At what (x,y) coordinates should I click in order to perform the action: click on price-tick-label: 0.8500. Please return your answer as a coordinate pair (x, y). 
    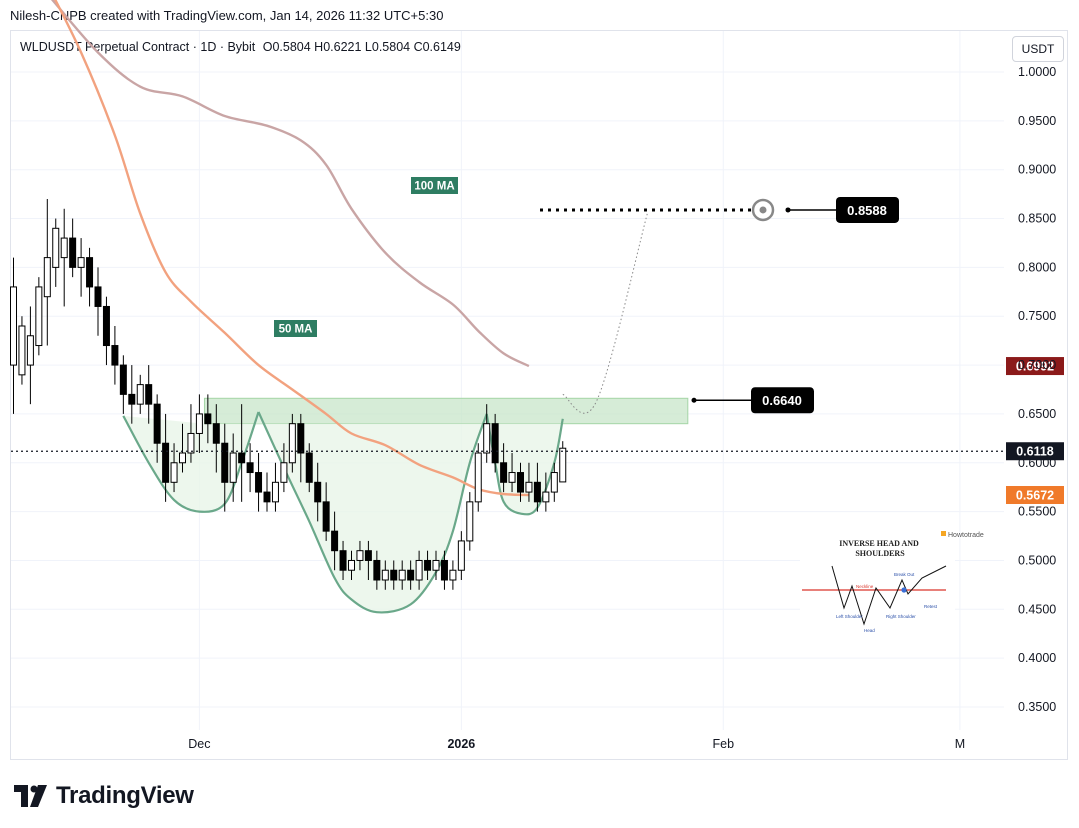
    Looking at the image, I should click on (1037, 219).